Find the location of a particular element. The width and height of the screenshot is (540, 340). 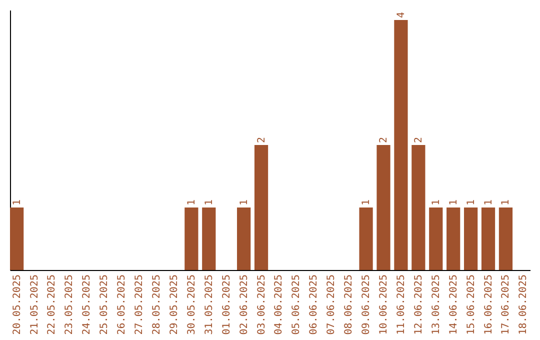

x-tick-label: 29.05.2025 is located at coordinates (174, 304).